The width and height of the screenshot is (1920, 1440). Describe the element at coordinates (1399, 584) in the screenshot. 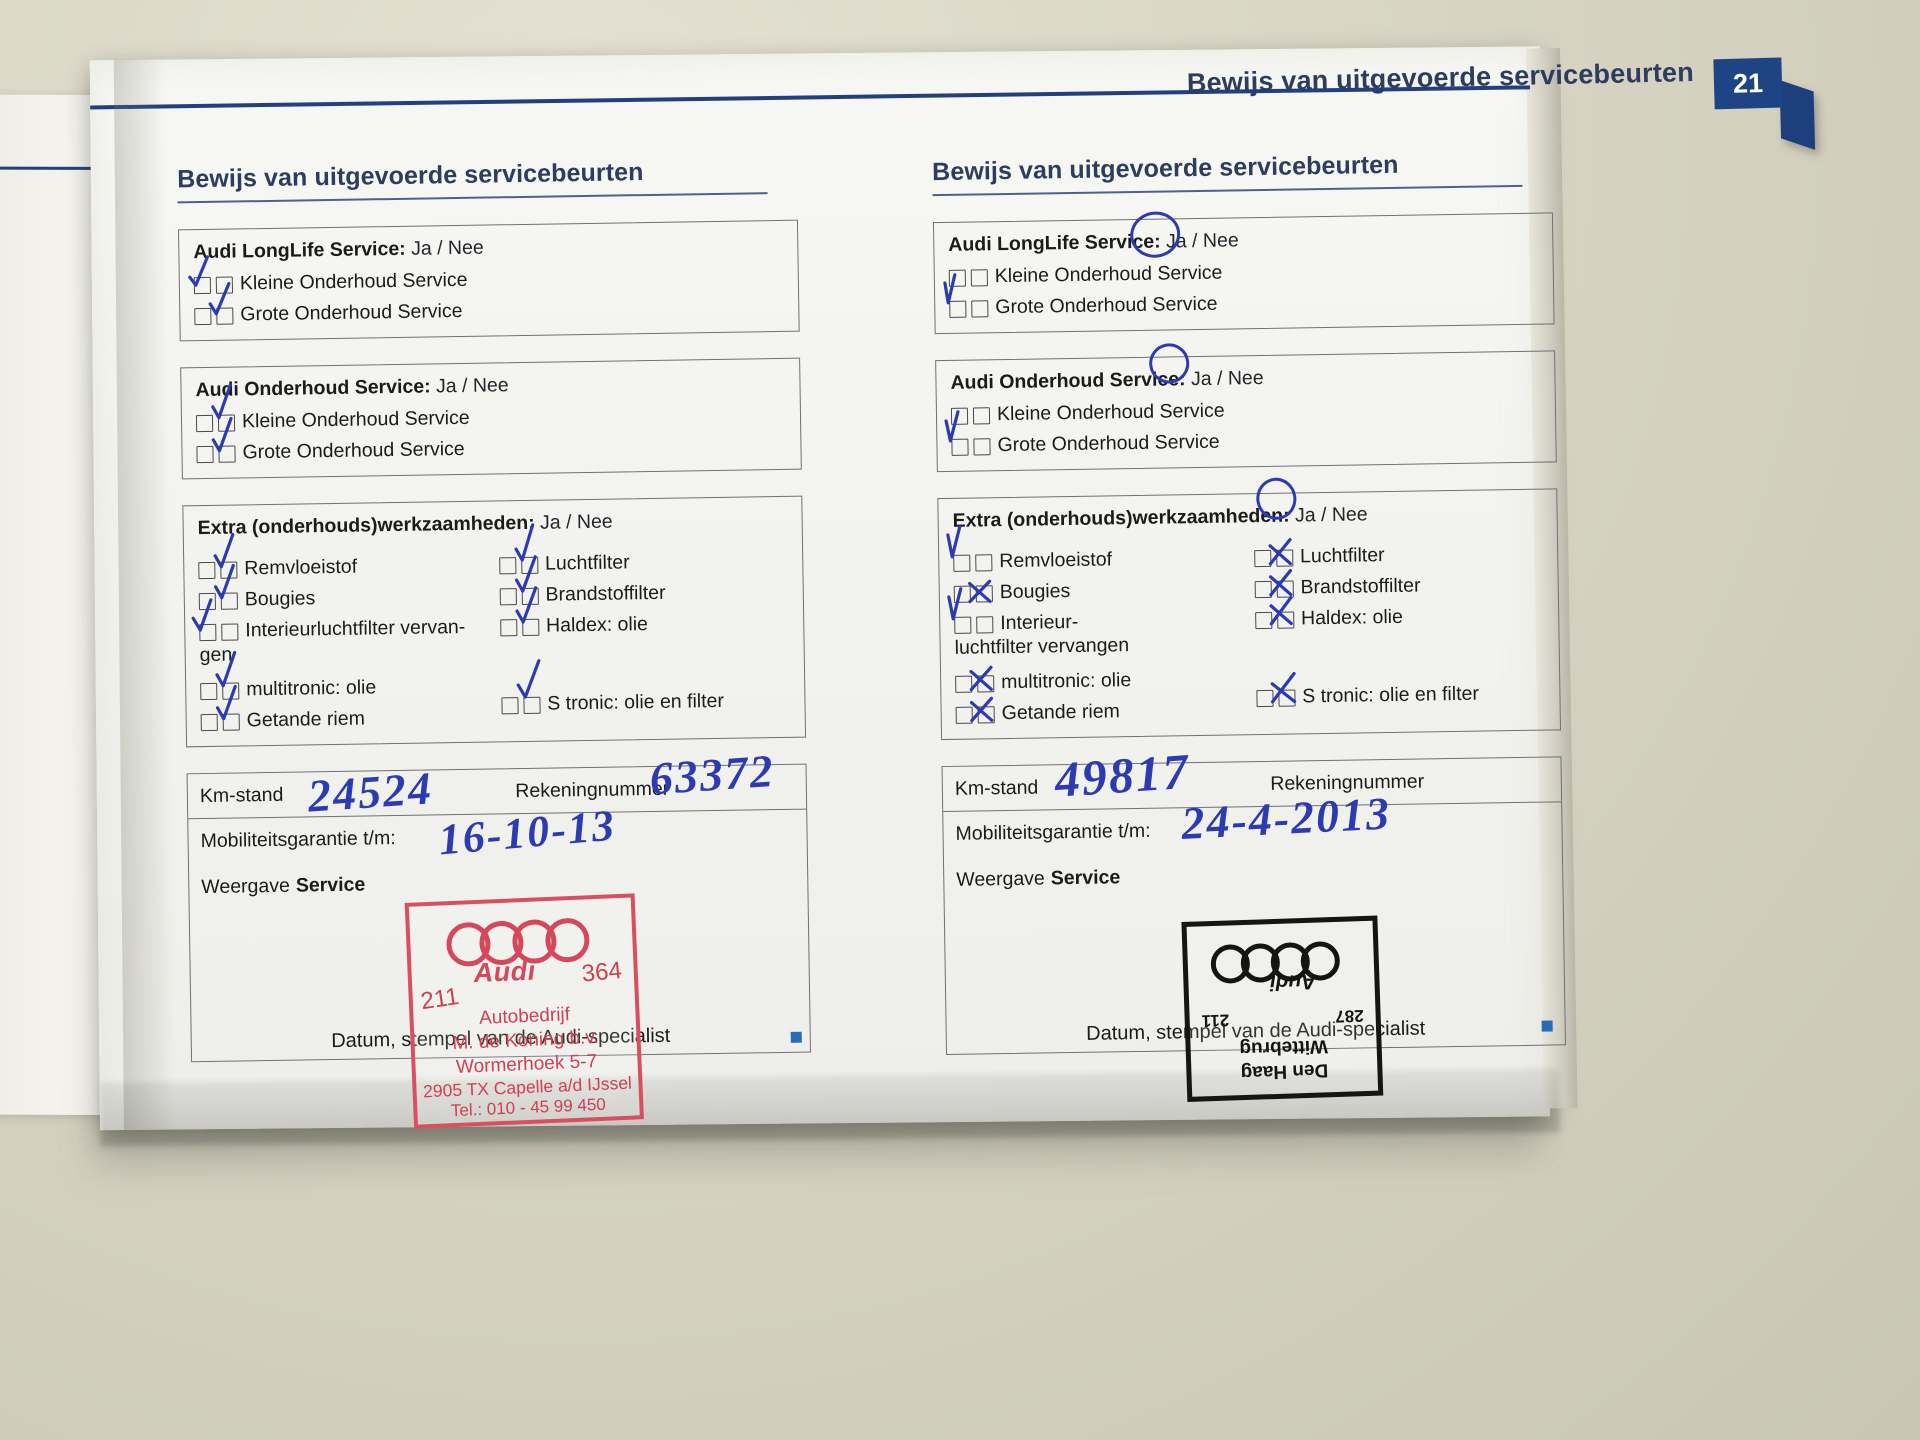

I see `right-extra-item-brandstoffilter: Brandstoffilter` at that location.